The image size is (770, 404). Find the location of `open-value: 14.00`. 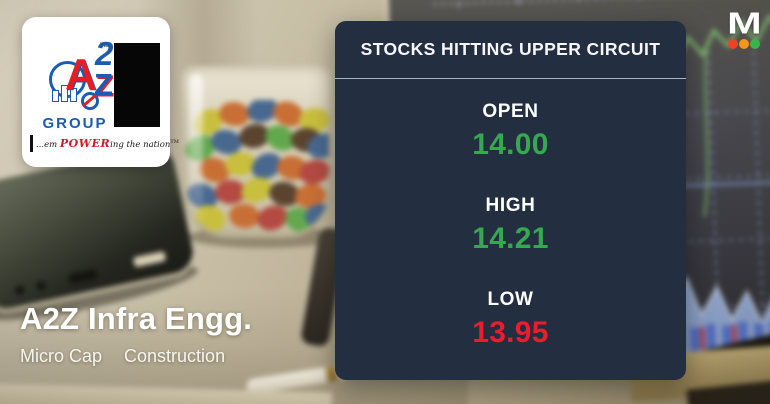

open-value: 14.00 is located at coordinates (510, 145).